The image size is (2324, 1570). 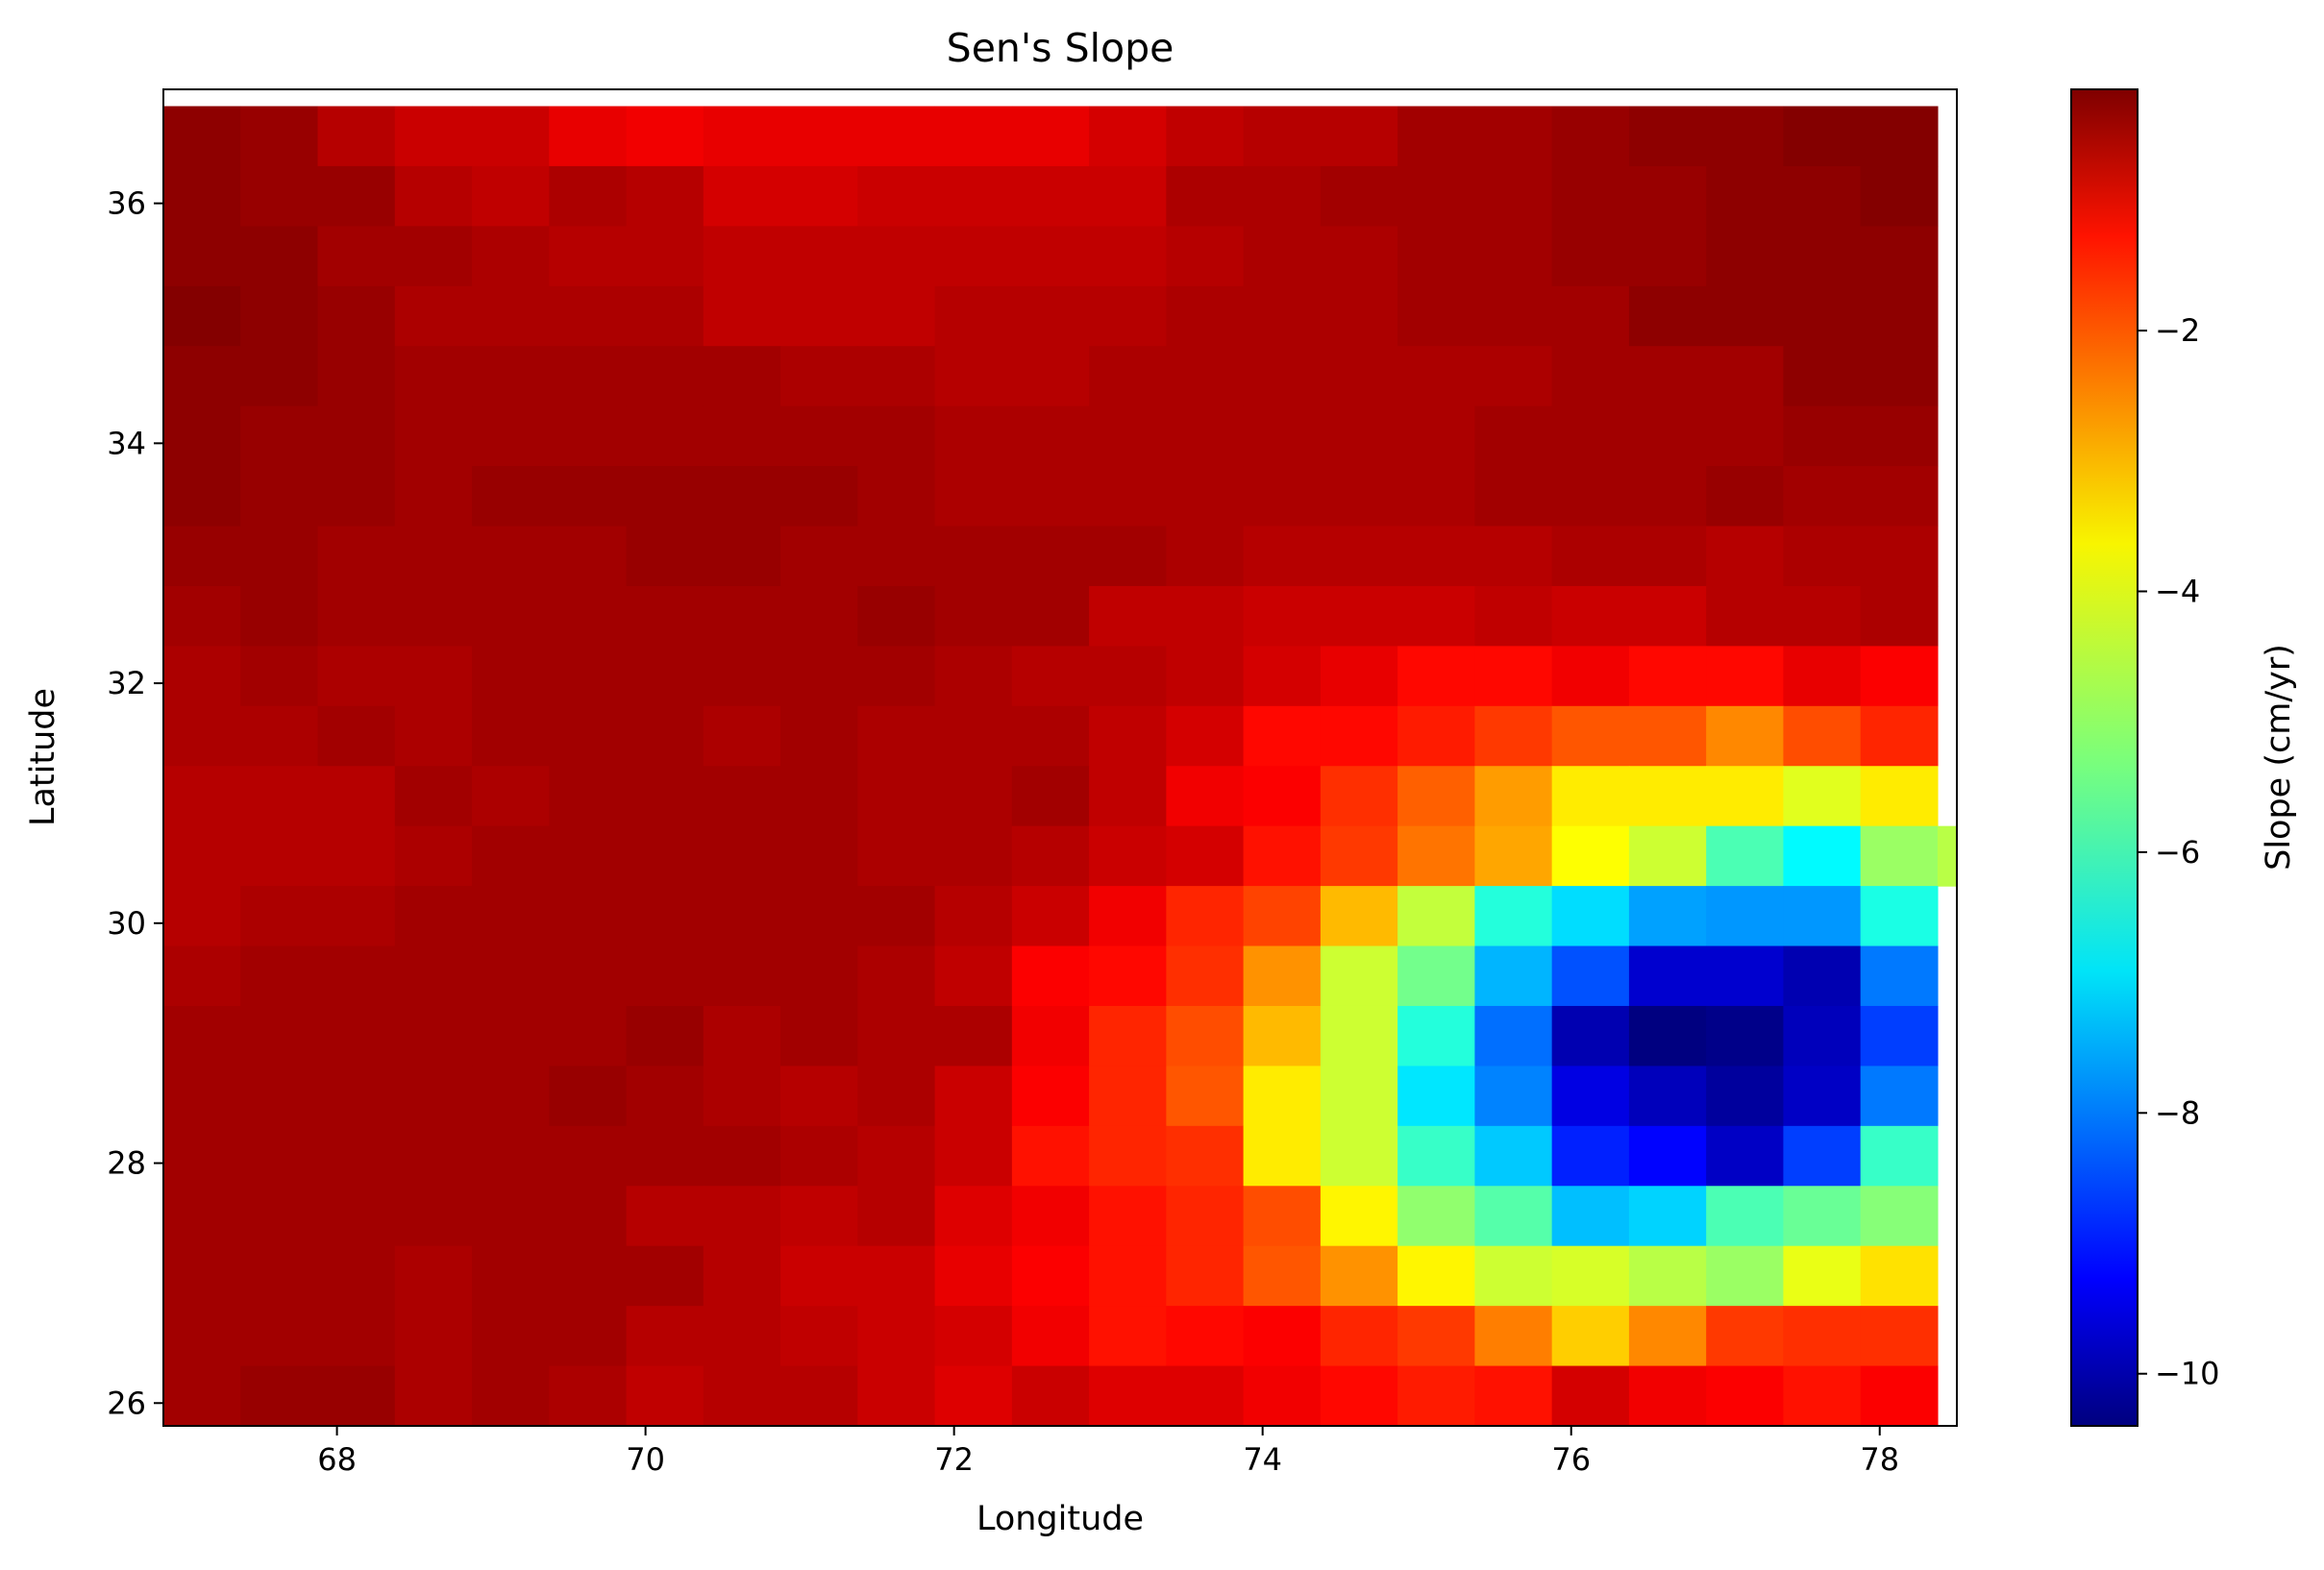 What do you see at coordinates (2177, 330) in the screenshot?
I see `colorbar-tick-label: −2` at bounding box center [2177, 330].